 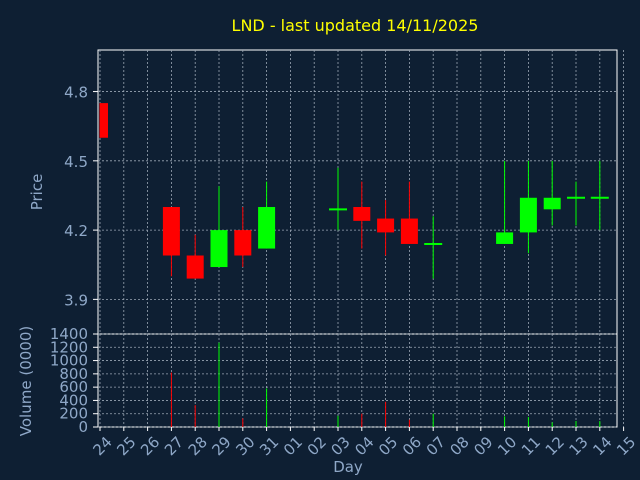 I want to click on volume-axis-label: Volume (0000), so click(x=26, y=381).